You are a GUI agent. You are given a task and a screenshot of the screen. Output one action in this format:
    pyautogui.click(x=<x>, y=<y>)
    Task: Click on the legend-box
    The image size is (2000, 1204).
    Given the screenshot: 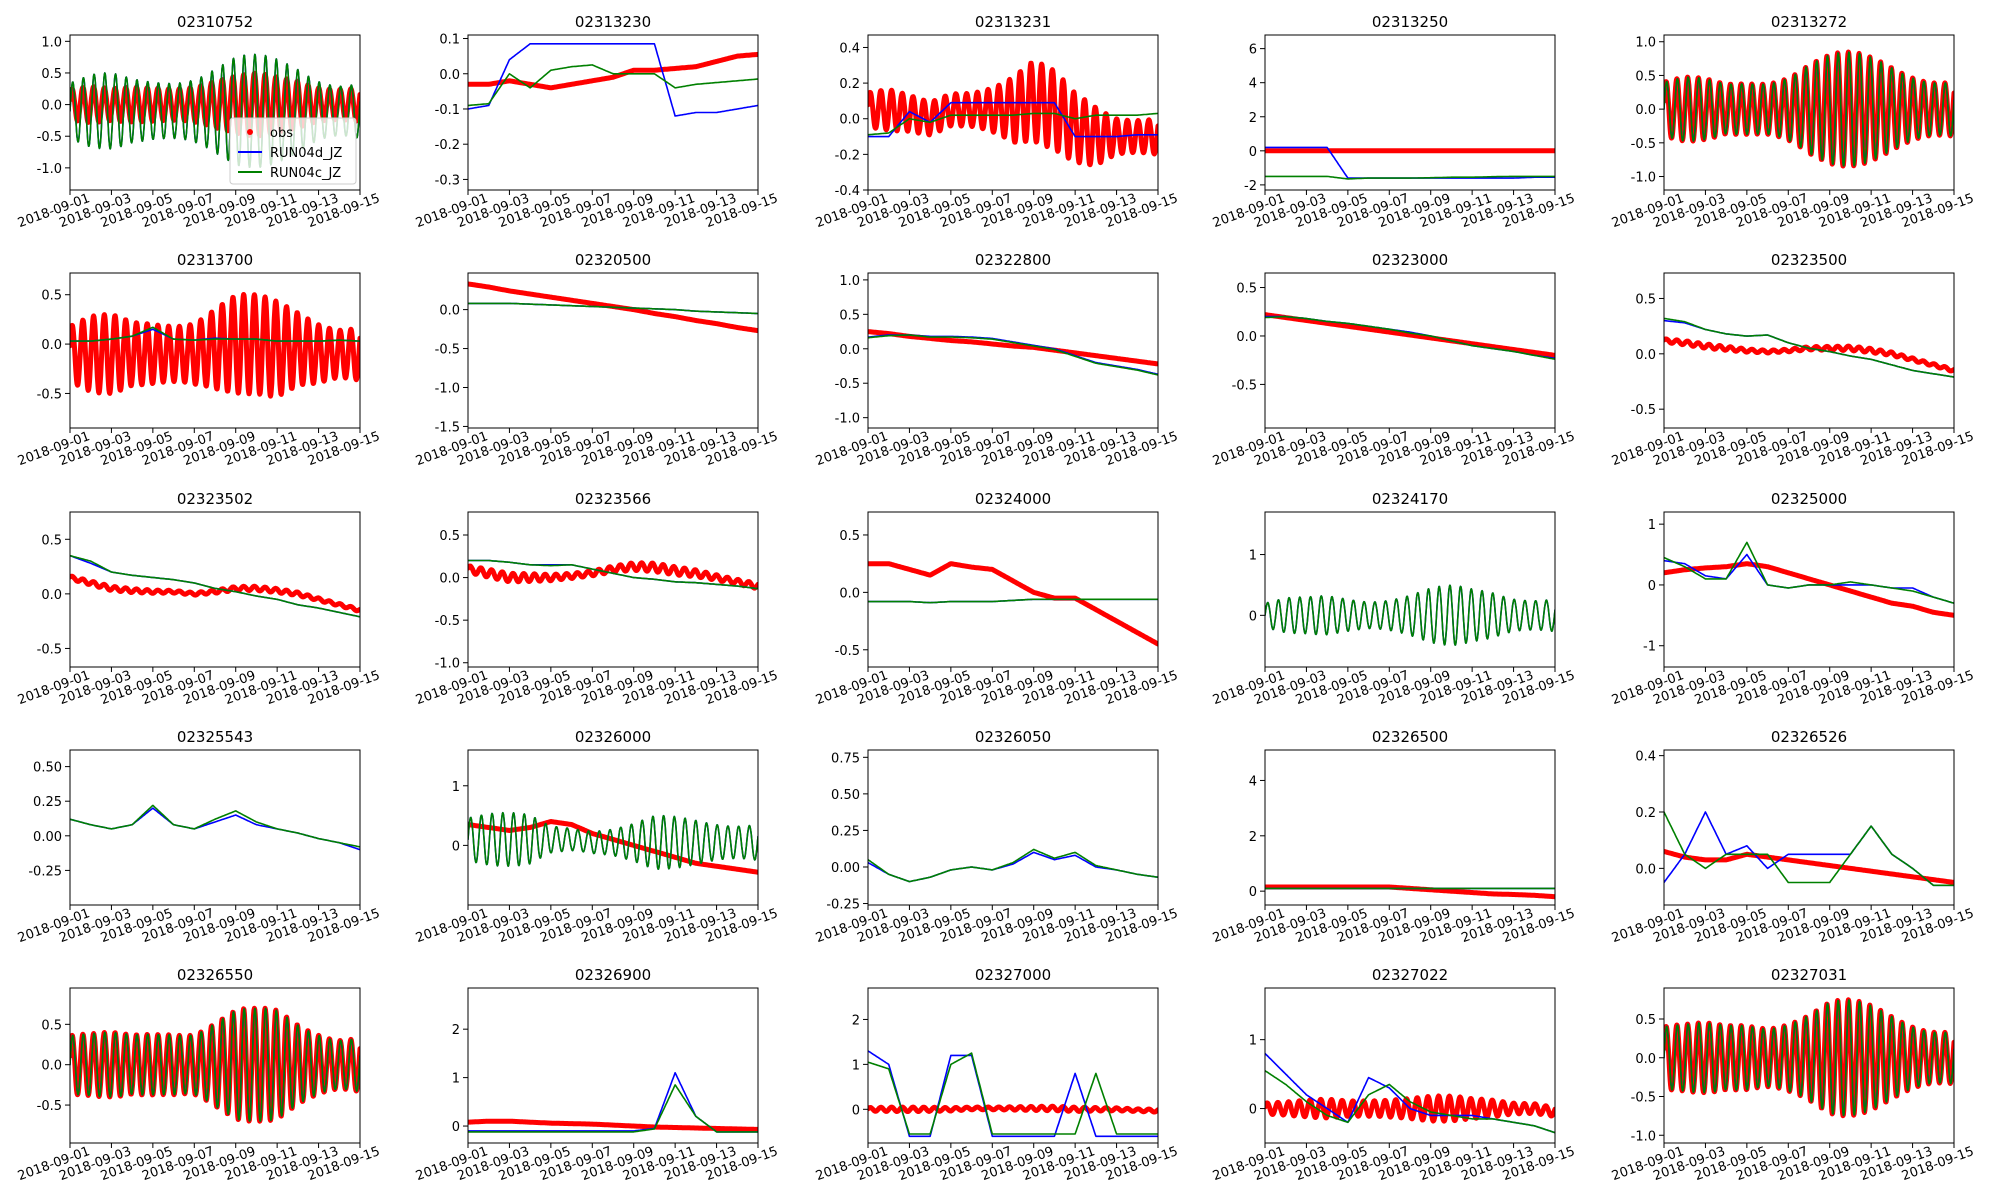 What is the action you would take?
    pyautogui.click(x=293, y=151)
    